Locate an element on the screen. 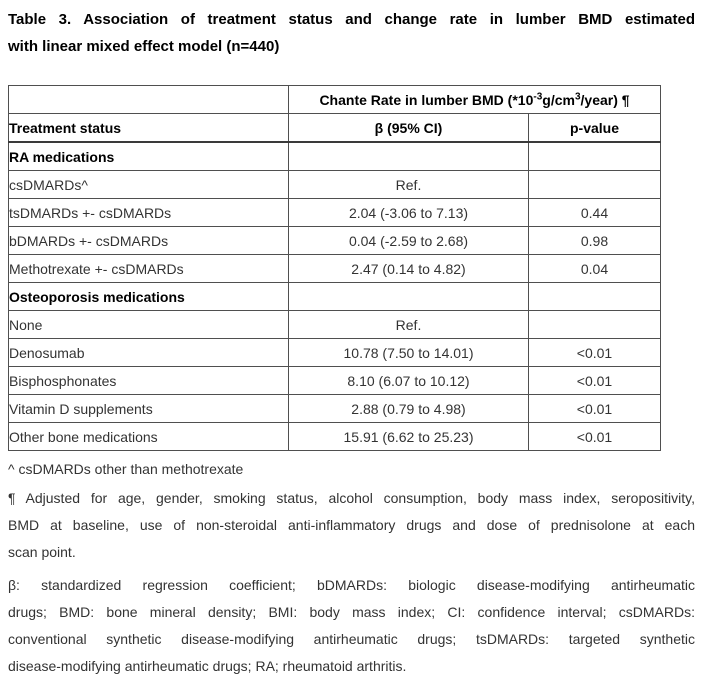  beta-ci-header: β (95% CI) is located at coordinates (408, 128).